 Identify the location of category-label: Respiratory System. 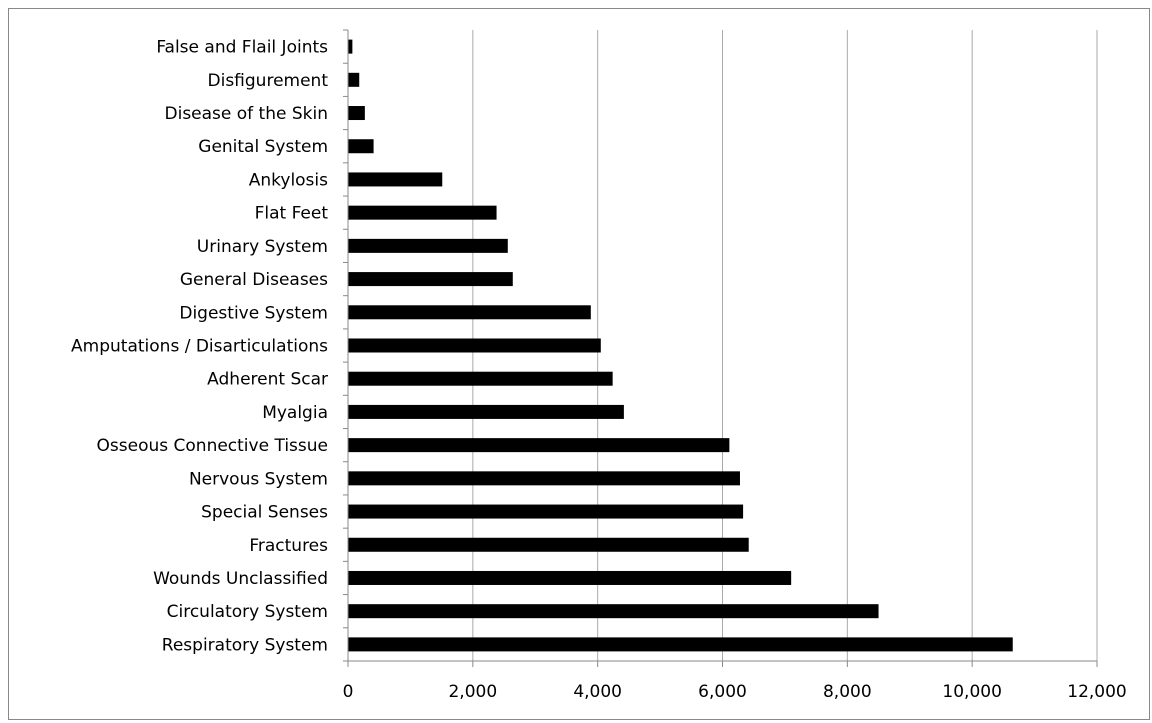
(245, 645).